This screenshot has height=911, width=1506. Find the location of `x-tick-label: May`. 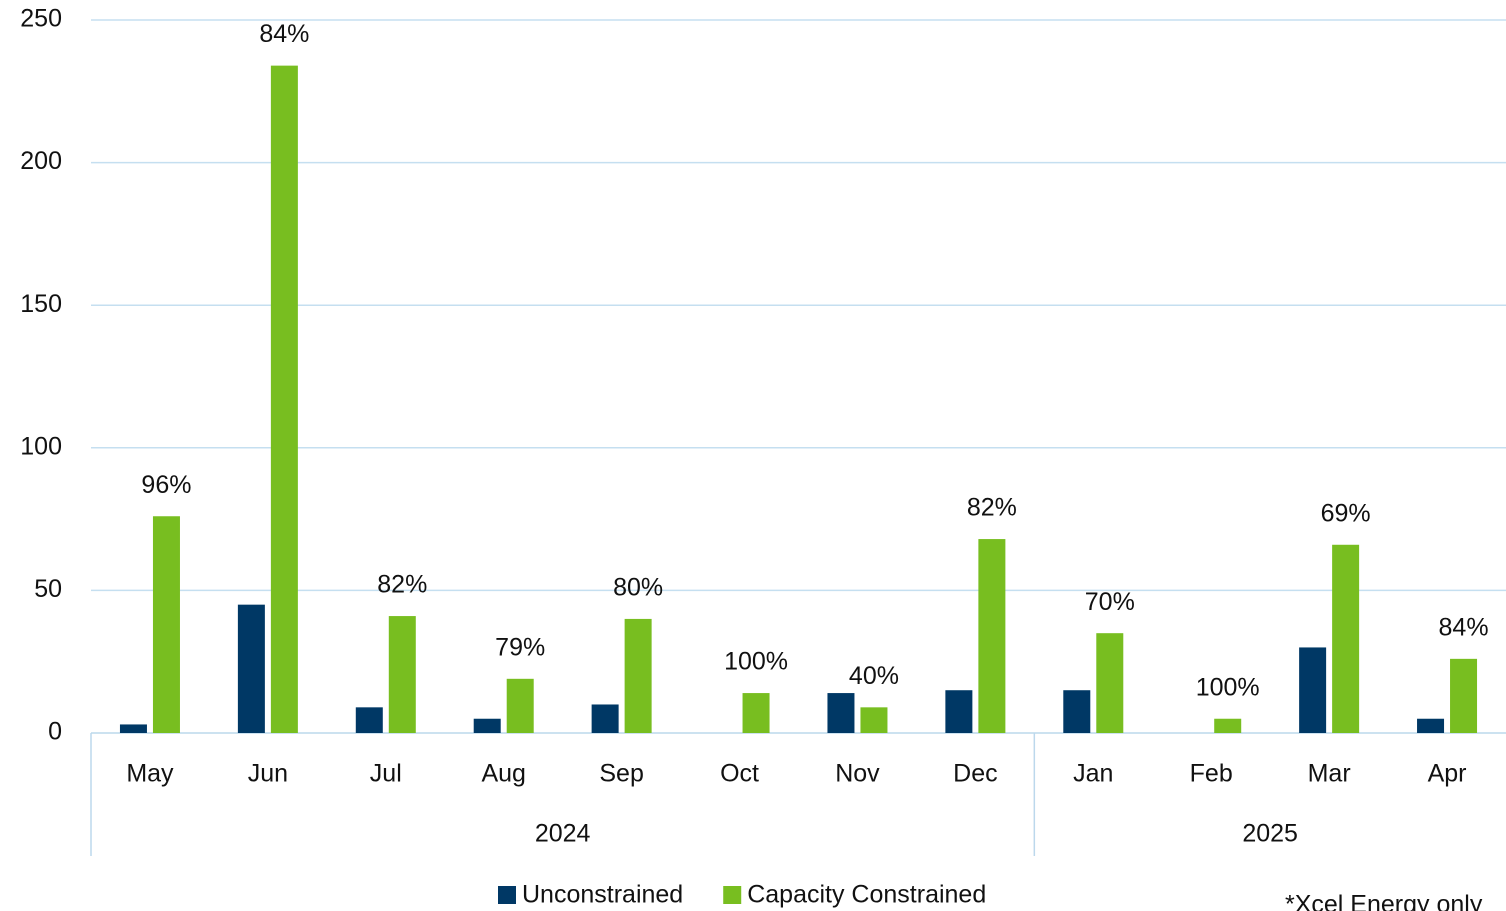

x-tick-label: May is located at coordinates (150, 774).